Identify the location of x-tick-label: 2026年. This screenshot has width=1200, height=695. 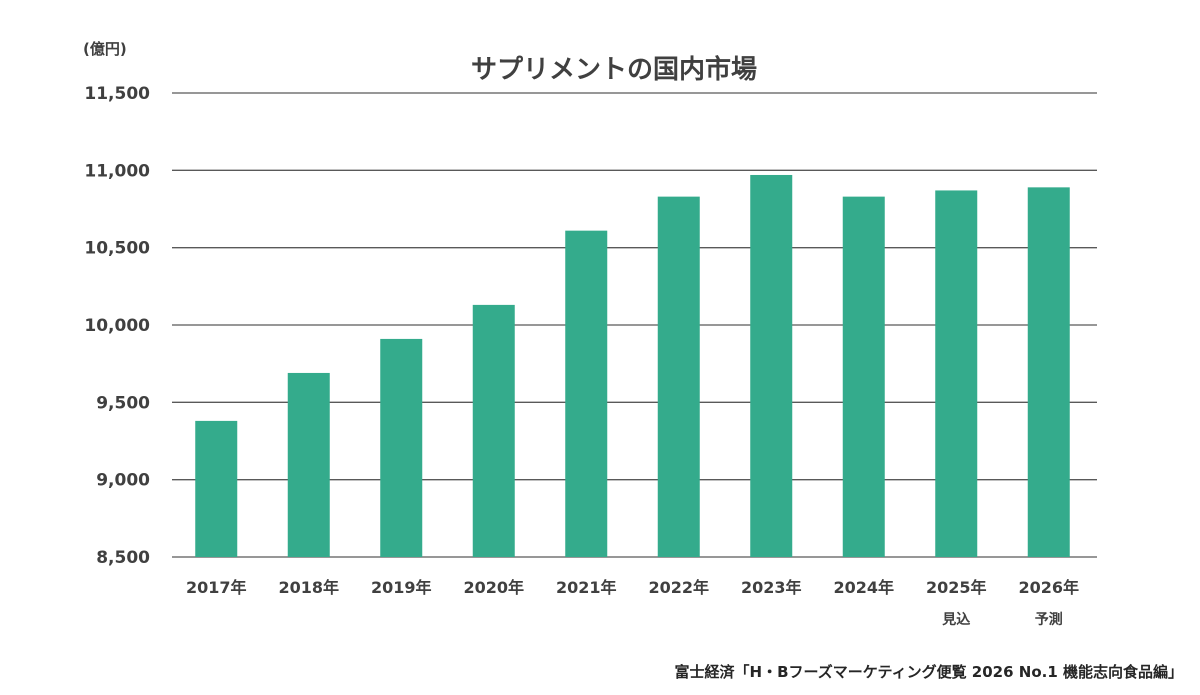
(1048, 587).